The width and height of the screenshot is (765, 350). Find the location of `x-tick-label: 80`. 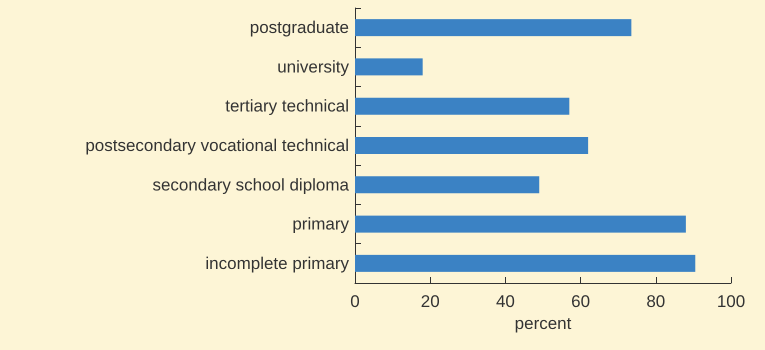

x-tick-label: 80 is located at coordinates (656, 301).